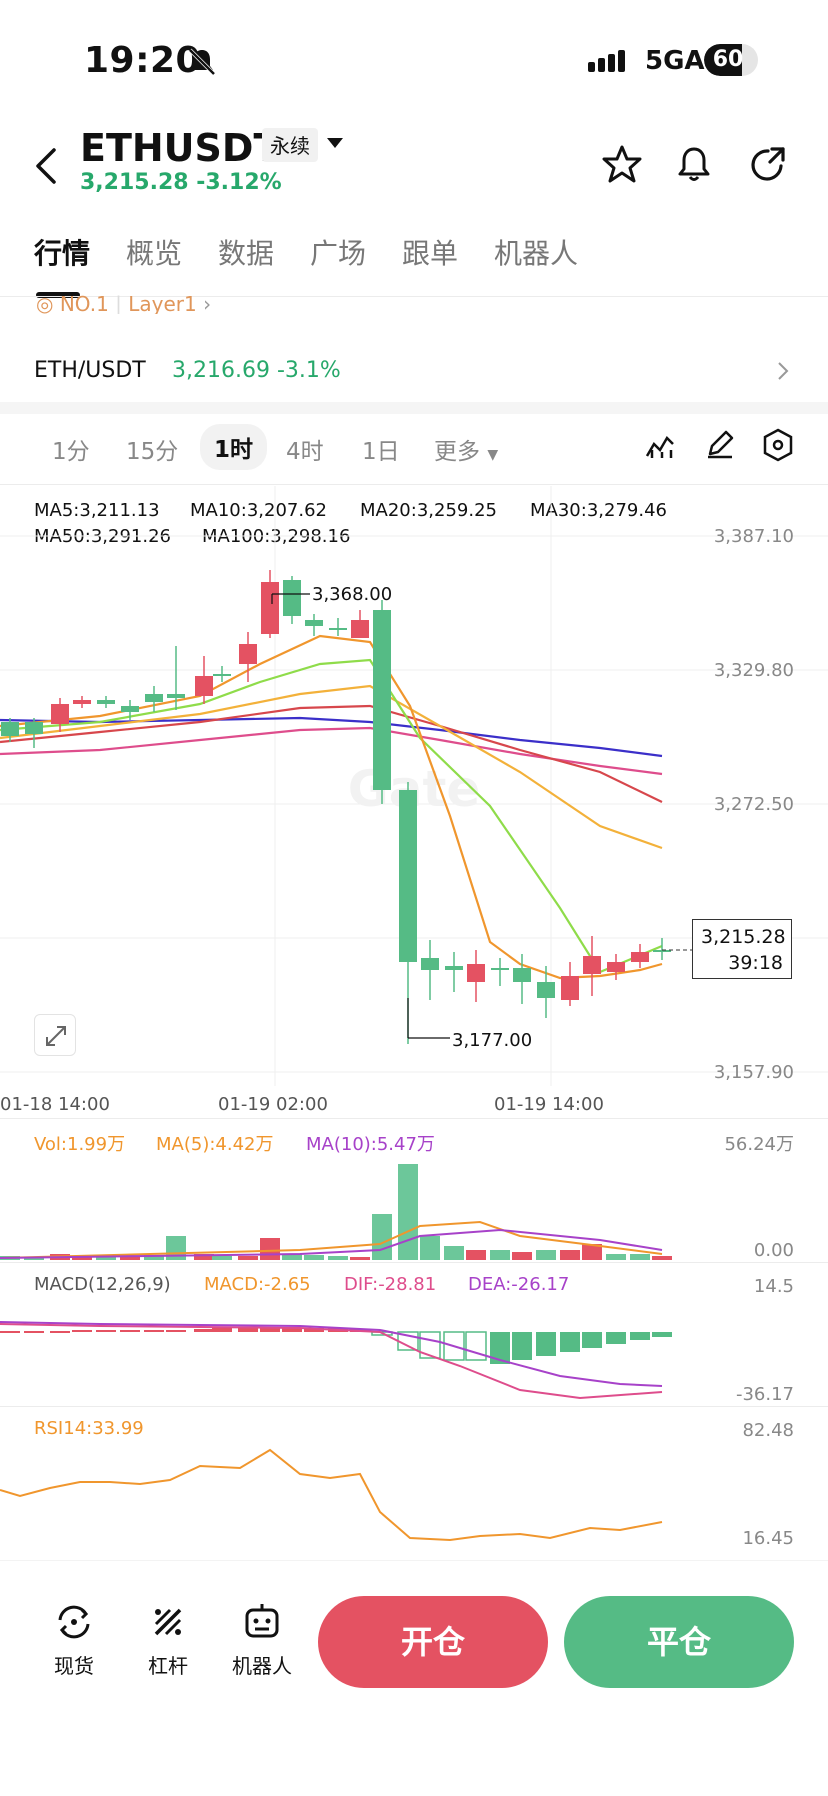 The width and height of the screenshot is (828, 1796). What do you see at coordinates (90, 370) in the screenshot?
I see `ticker-symbol: ETH/USDT` at bounding box center [90, 370].